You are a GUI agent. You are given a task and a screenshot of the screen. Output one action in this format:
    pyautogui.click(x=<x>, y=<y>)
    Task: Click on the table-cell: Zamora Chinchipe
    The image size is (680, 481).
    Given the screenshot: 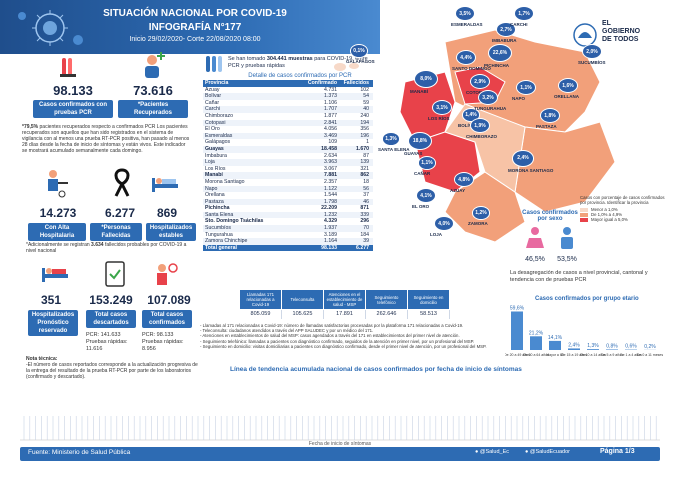 What is the action you would take?
    pyautogui.click(x=226, y=241)
    